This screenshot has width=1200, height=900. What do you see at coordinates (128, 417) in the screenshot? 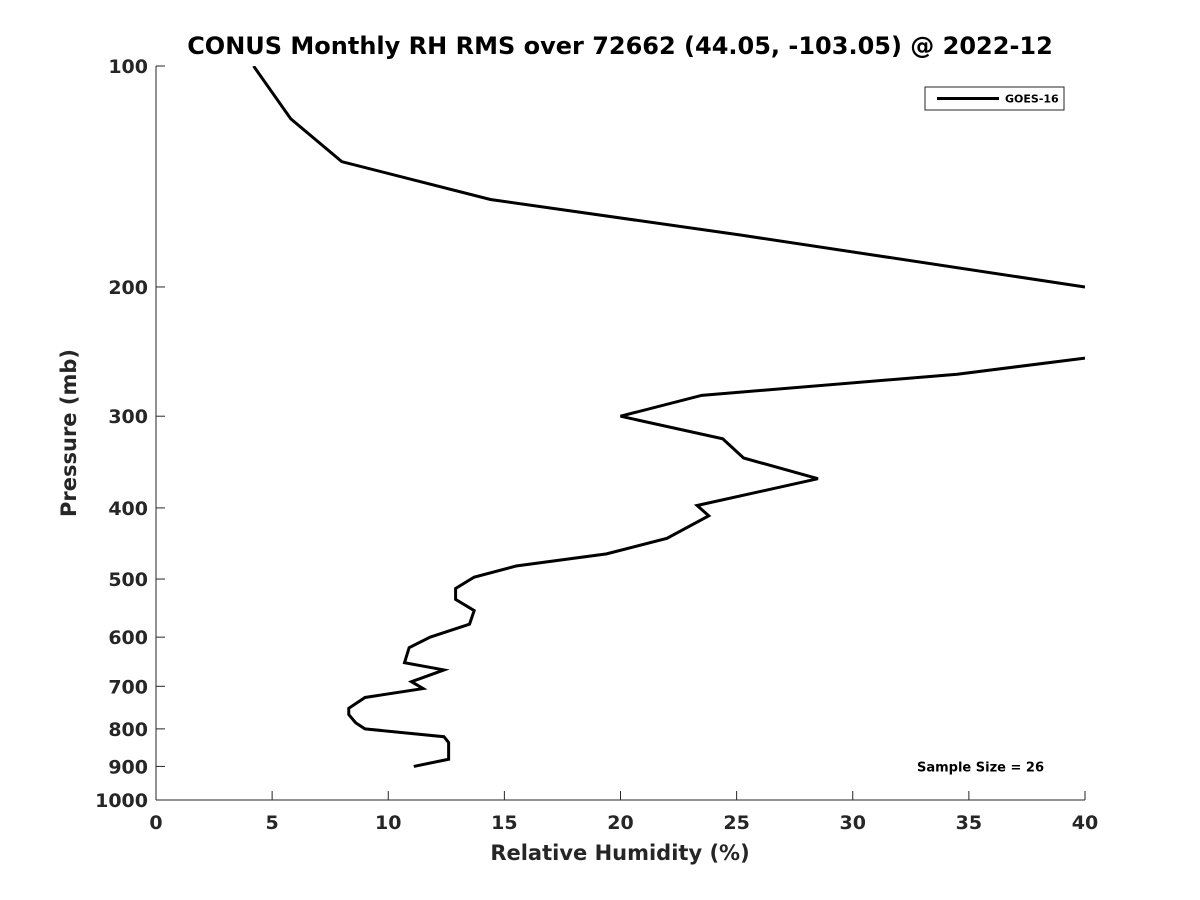
I see `y-tick-label: 300` at bounding box center [128, 417].